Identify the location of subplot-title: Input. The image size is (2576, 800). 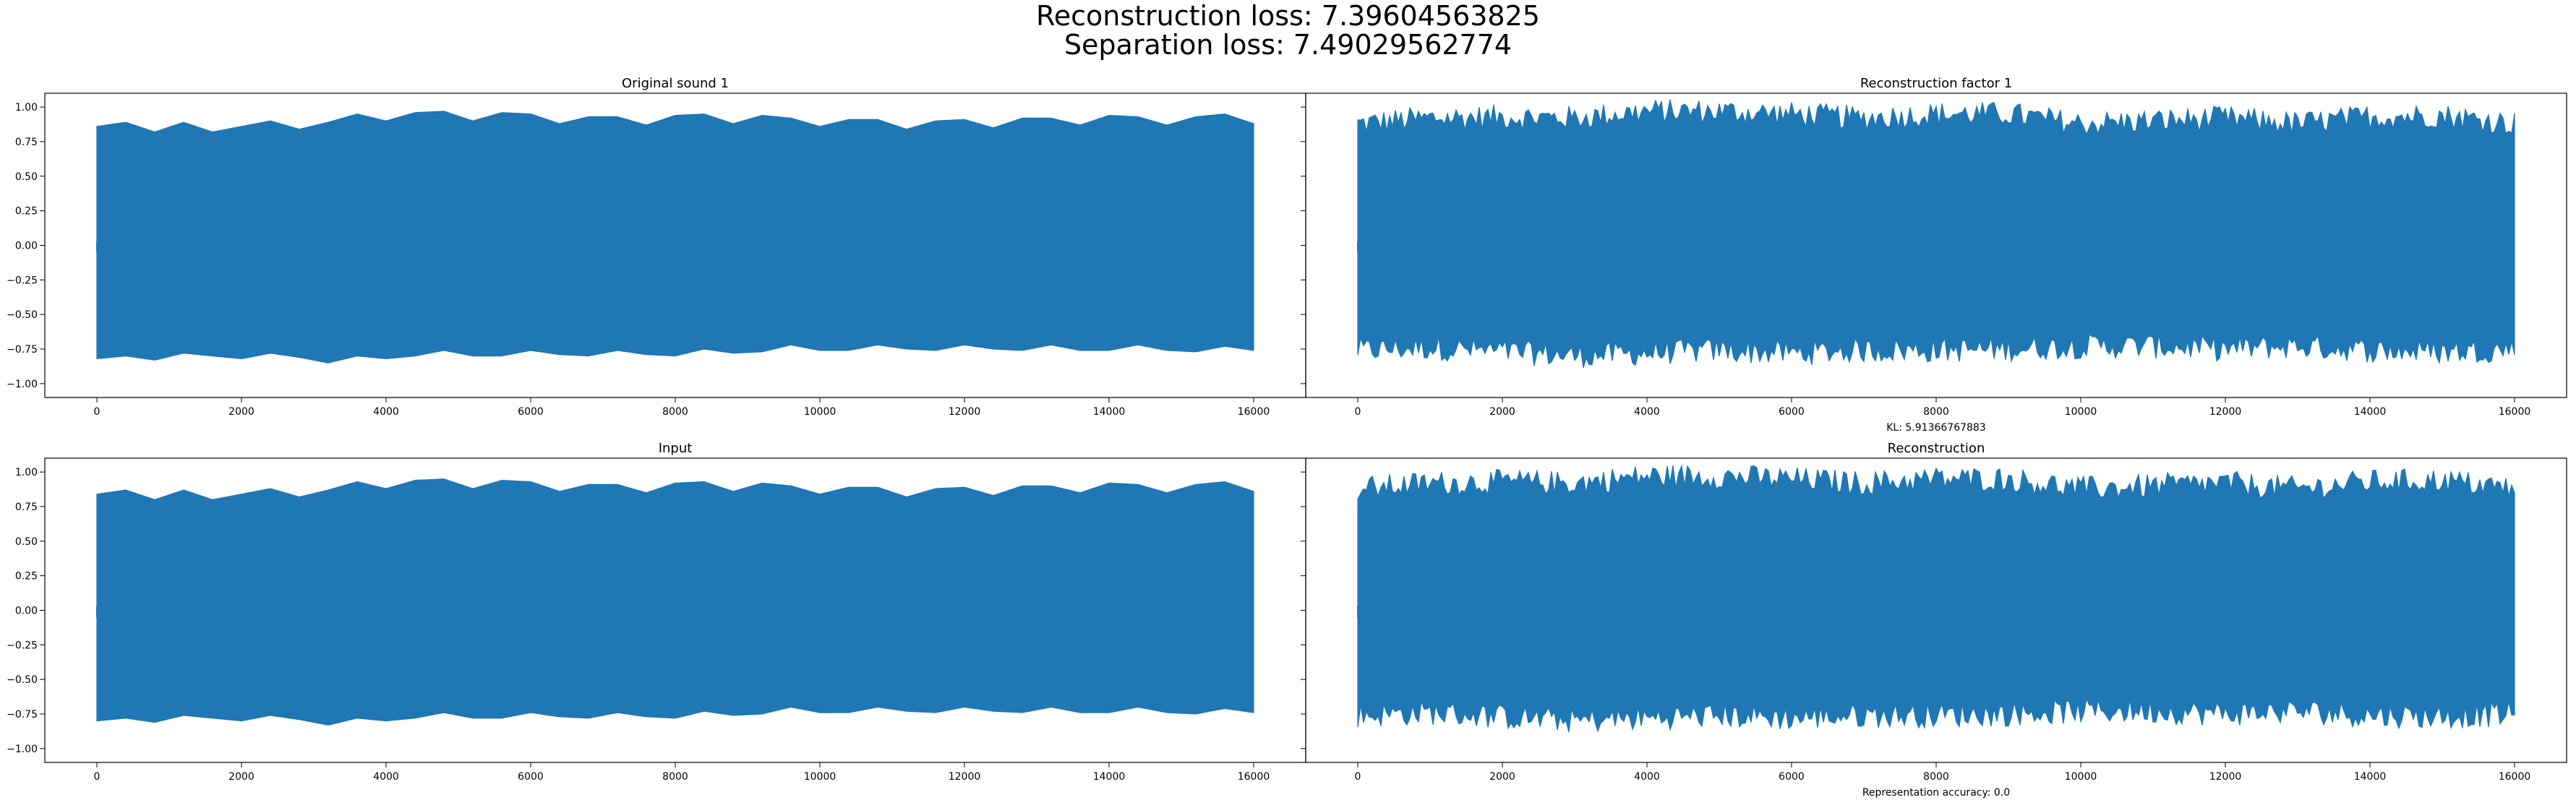
(676, 449).